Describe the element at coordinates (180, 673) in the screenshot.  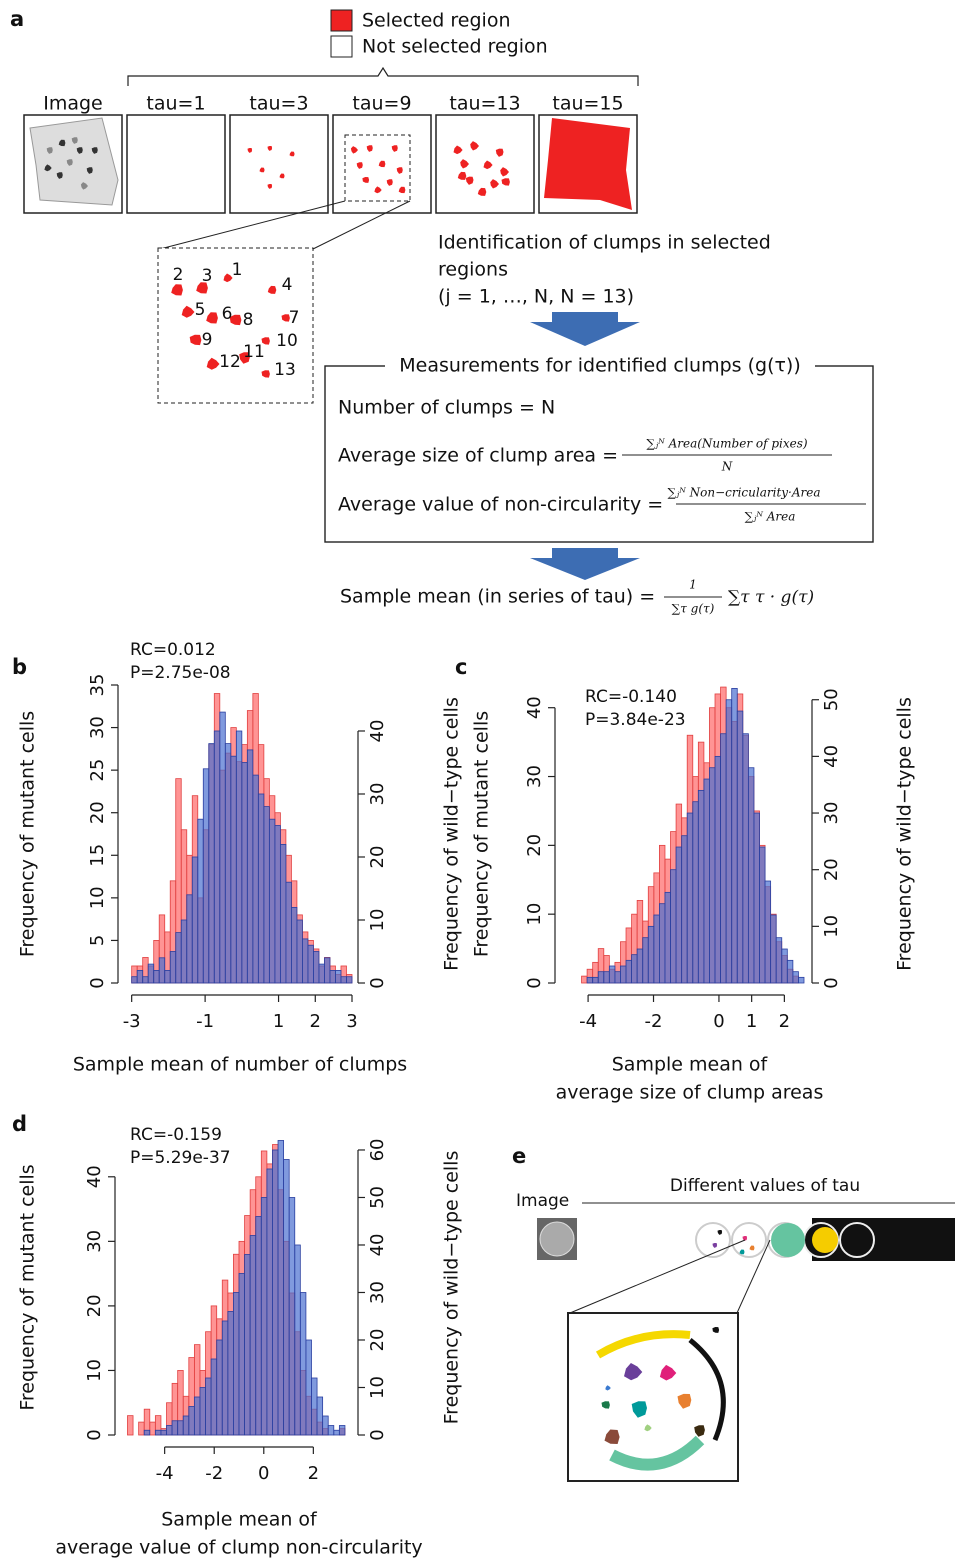
I see `annotation: P=2.75e-08` at that location.